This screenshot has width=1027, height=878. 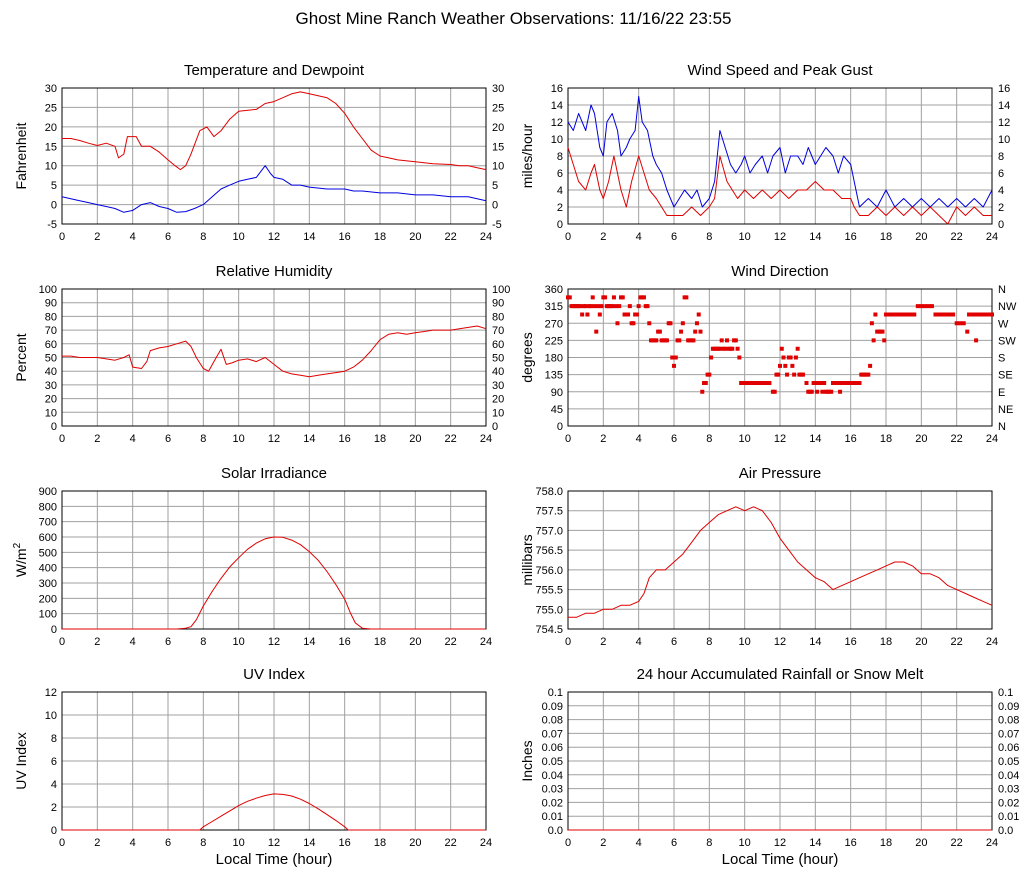 What do you see at coordinates (497, 225) in the screenshot?
I see `y-right-tick-label: -5` at bounding box center [497, 225].